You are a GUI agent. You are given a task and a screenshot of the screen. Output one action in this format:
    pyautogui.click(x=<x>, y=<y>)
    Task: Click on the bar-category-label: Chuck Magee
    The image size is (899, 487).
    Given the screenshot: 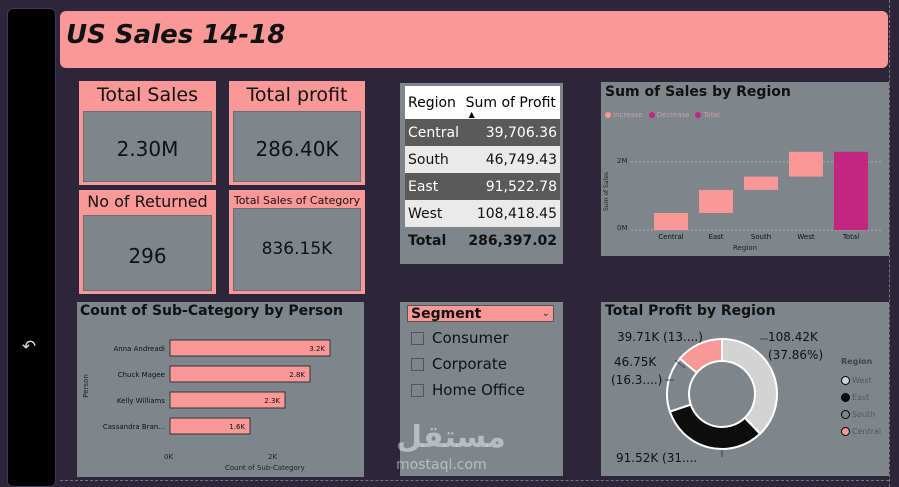 What is the action you would take?
    pyautogui.click(x=141, y=375)
    